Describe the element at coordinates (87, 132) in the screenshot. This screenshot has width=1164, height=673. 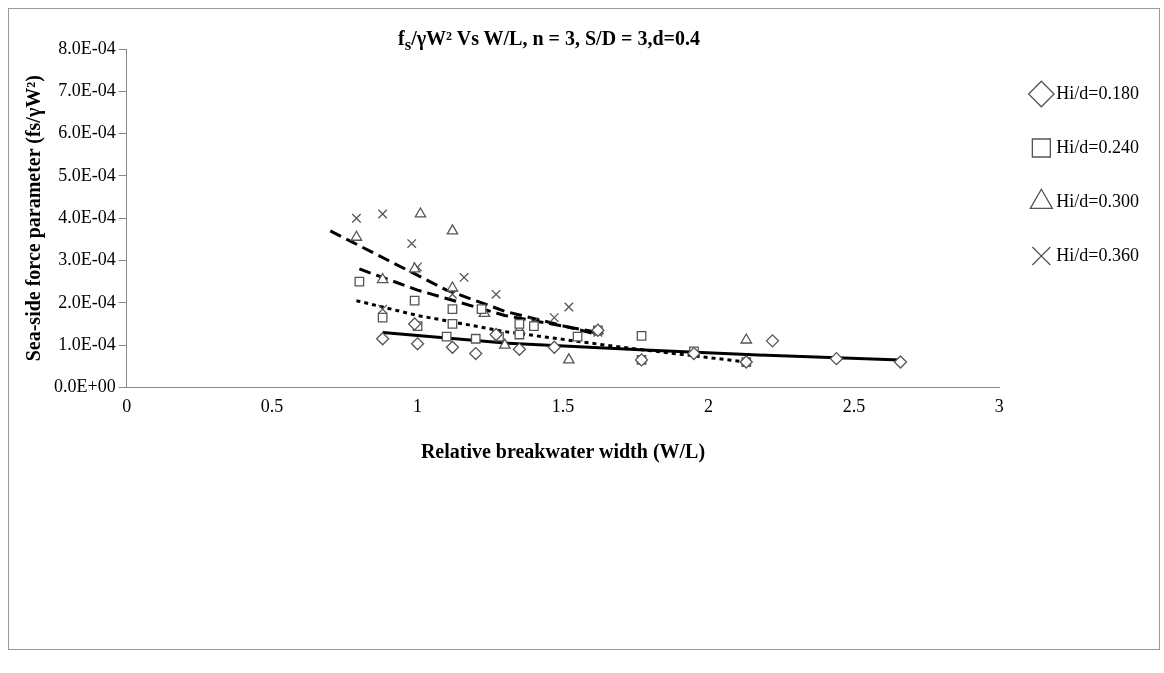
I see `y-tick-label: 6.0E-04` at that location.